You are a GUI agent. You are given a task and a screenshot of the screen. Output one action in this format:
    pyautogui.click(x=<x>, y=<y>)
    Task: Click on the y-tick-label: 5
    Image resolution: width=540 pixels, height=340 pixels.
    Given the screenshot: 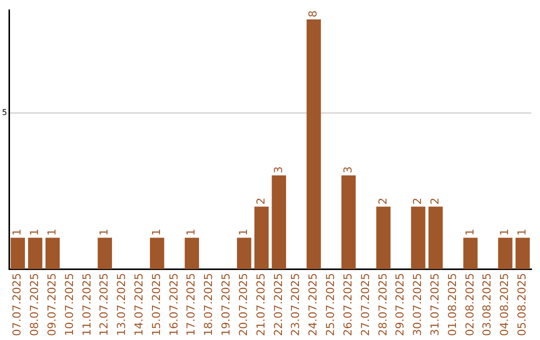 What is the action you would take?
    pyautogui.click(x=5, y=113)
    